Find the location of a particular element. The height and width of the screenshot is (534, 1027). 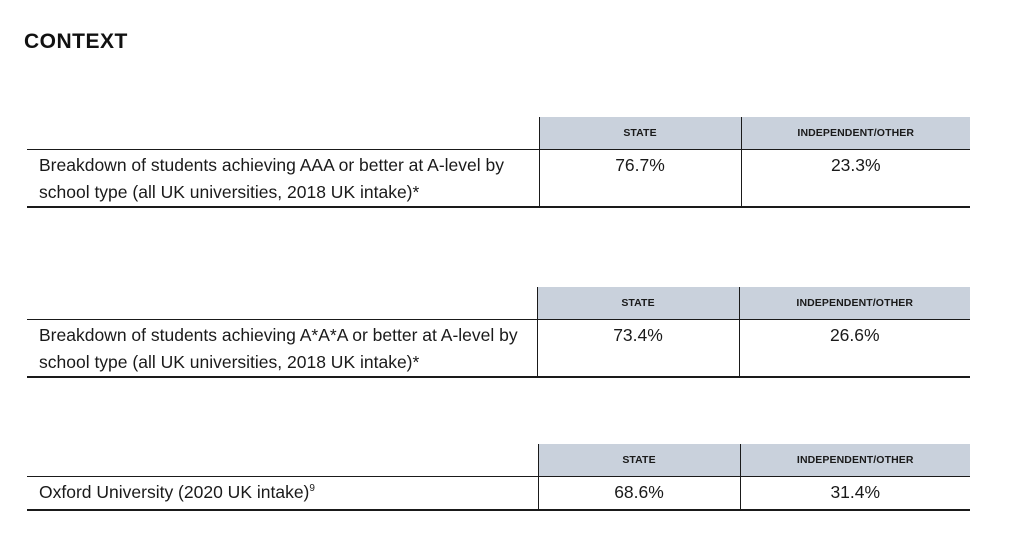

value-state: 73.4% is located at coordinates (637, 348).